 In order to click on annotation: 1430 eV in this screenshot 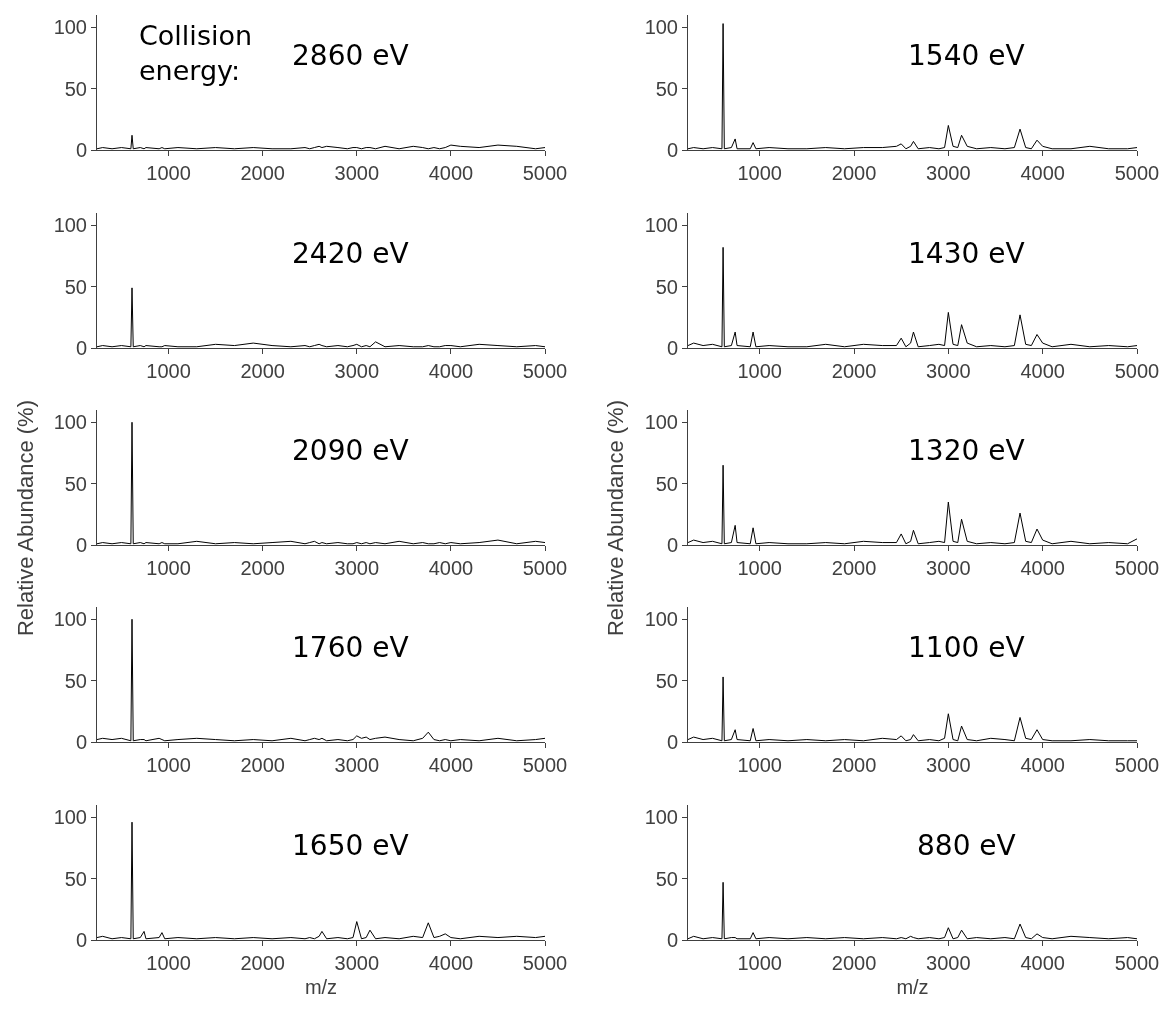, I will do `click(966, 253)`.